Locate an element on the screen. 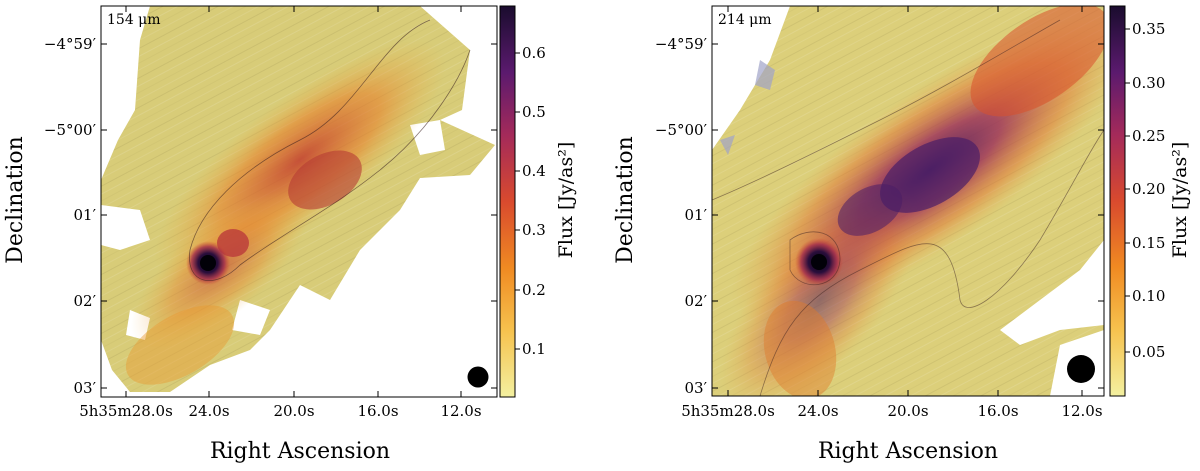  left-cbtick-0: 0.1 is located at coordinates (534, 349).